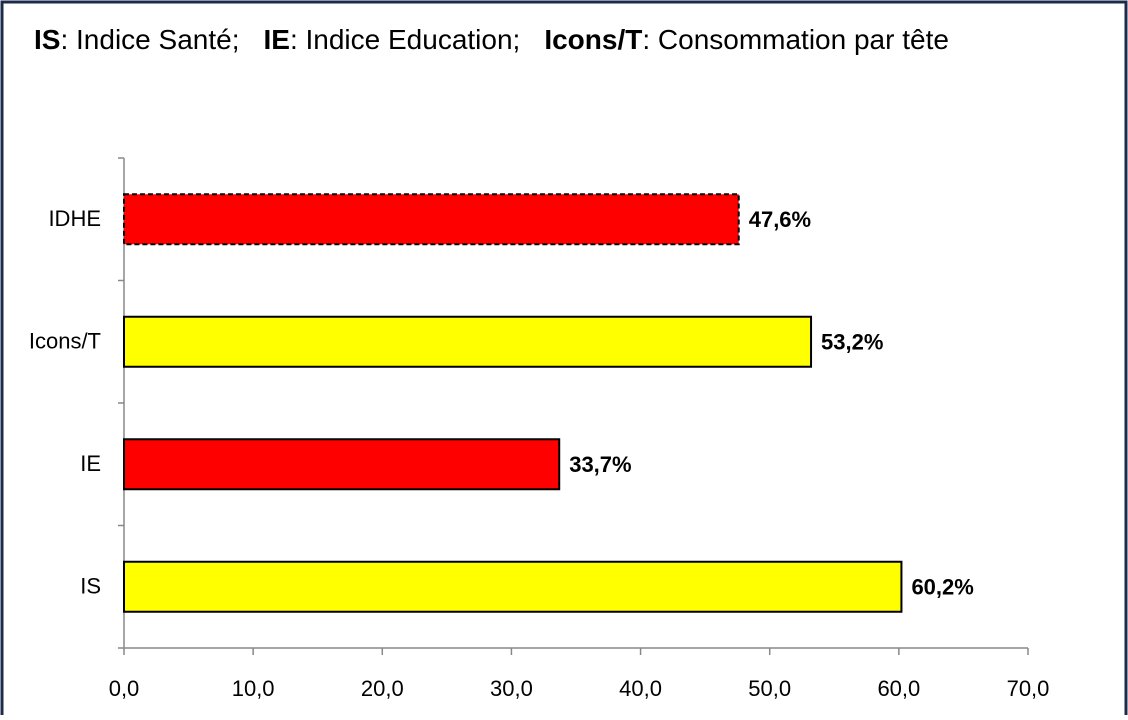 This screenshot has height=720, width=1128. Describe the element at coordinates (276, 39) in the screenshot. I see `title-part: IE` at that location.